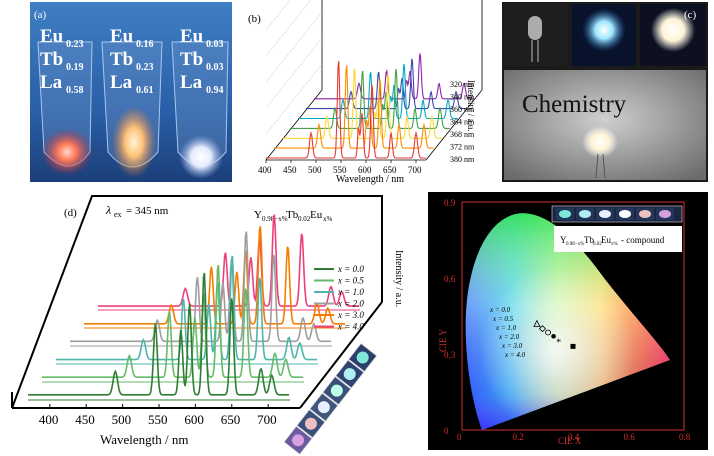 This screenshot has height=456, width=714. I want to click on panel-e-ylabel: CIE Y, so click(443, 340).